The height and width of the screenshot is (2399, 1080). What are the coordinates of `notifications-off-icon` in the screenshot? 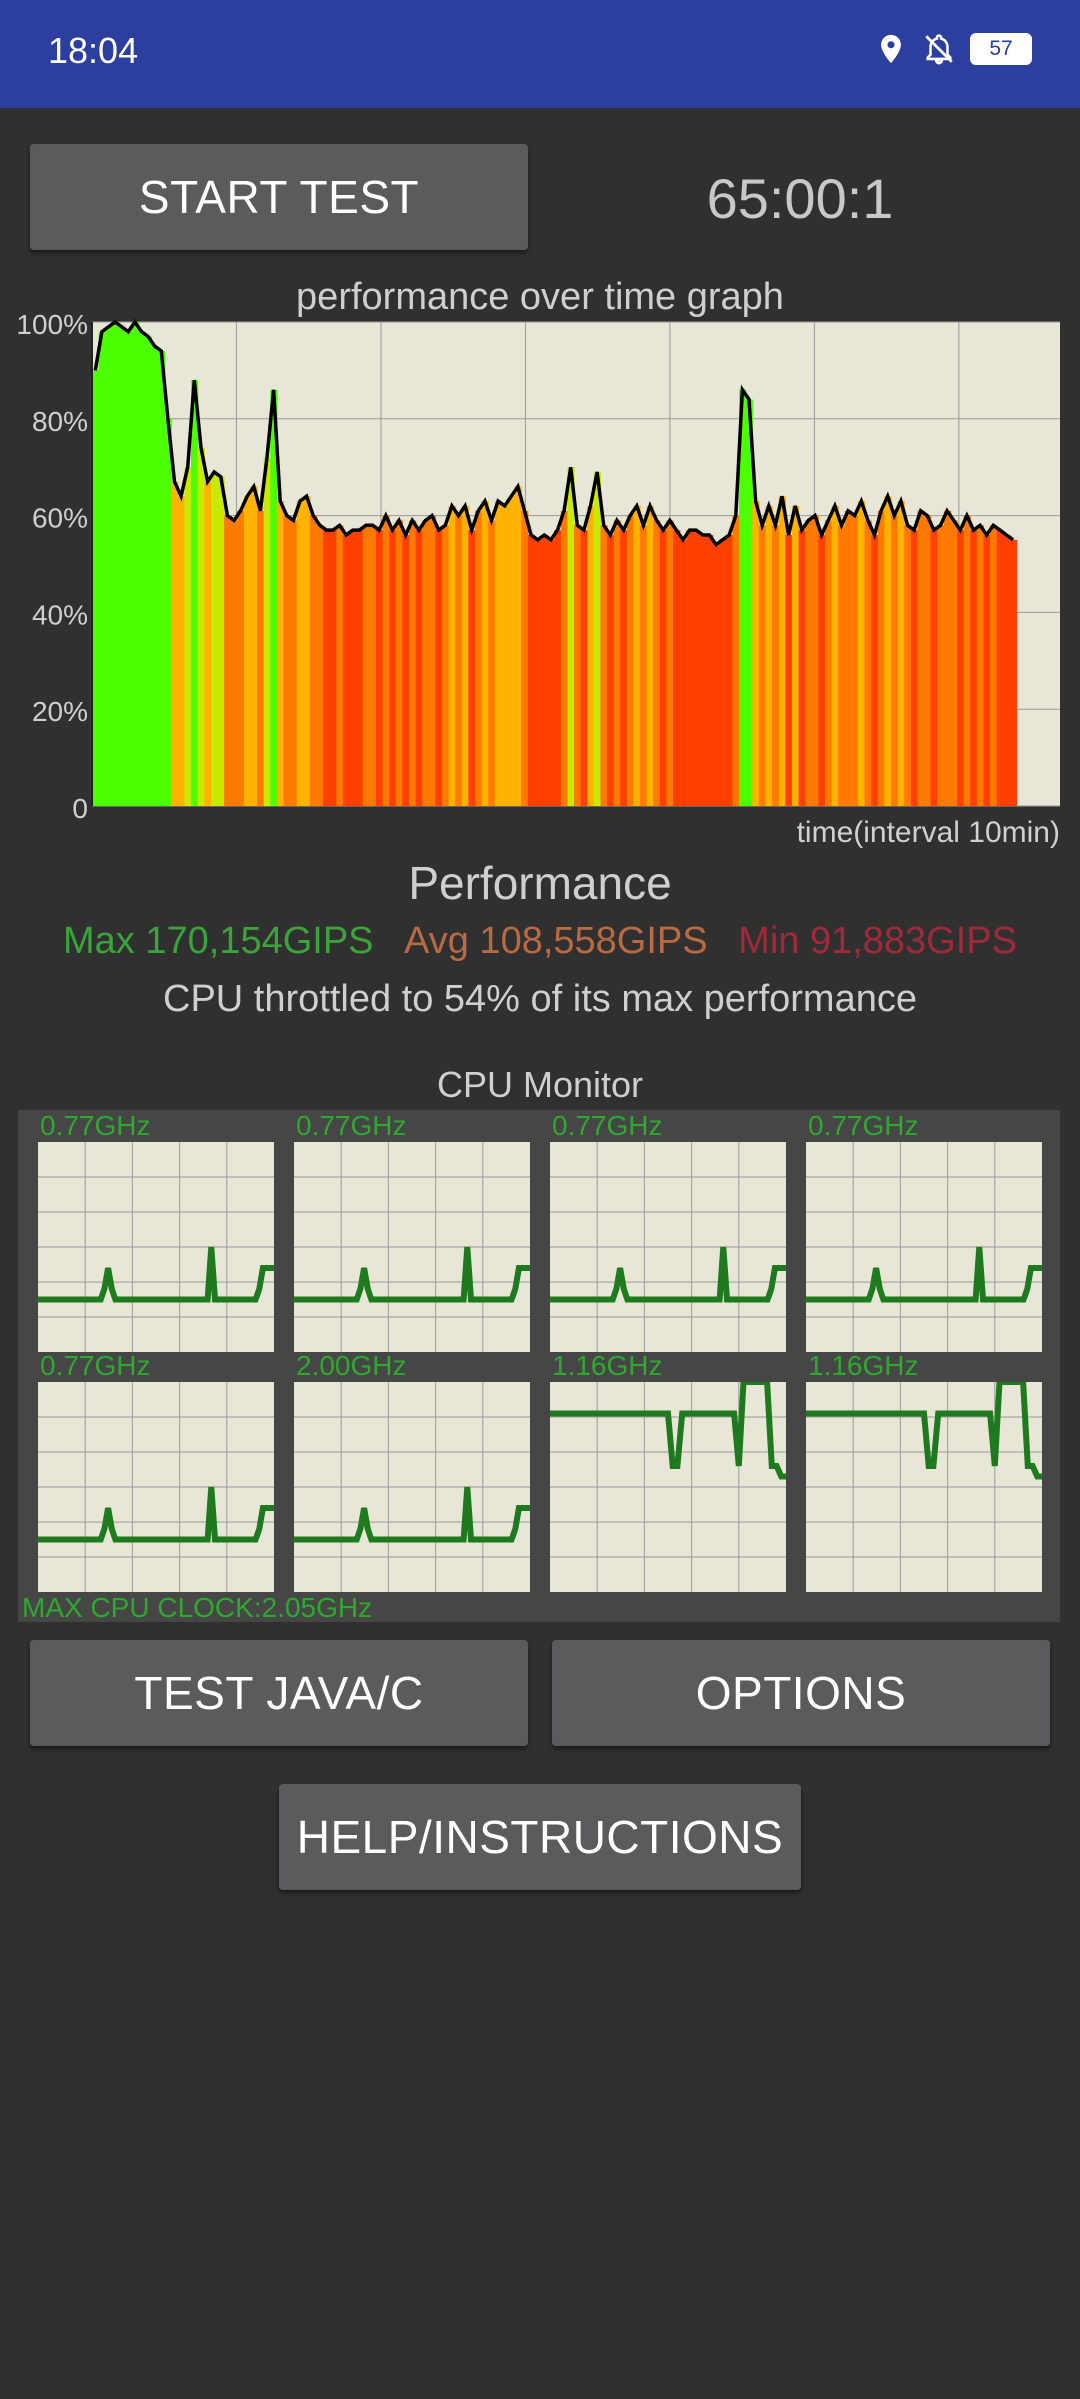 It's located at (939, 49).